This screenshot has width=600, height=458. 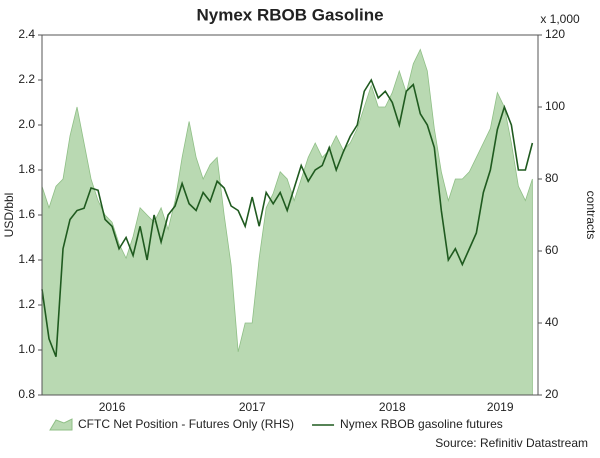 What do you see at coordinates (552, 250) in the screenshot?
I see `y2-tick-label: 60` at bounding box center [552, 250].